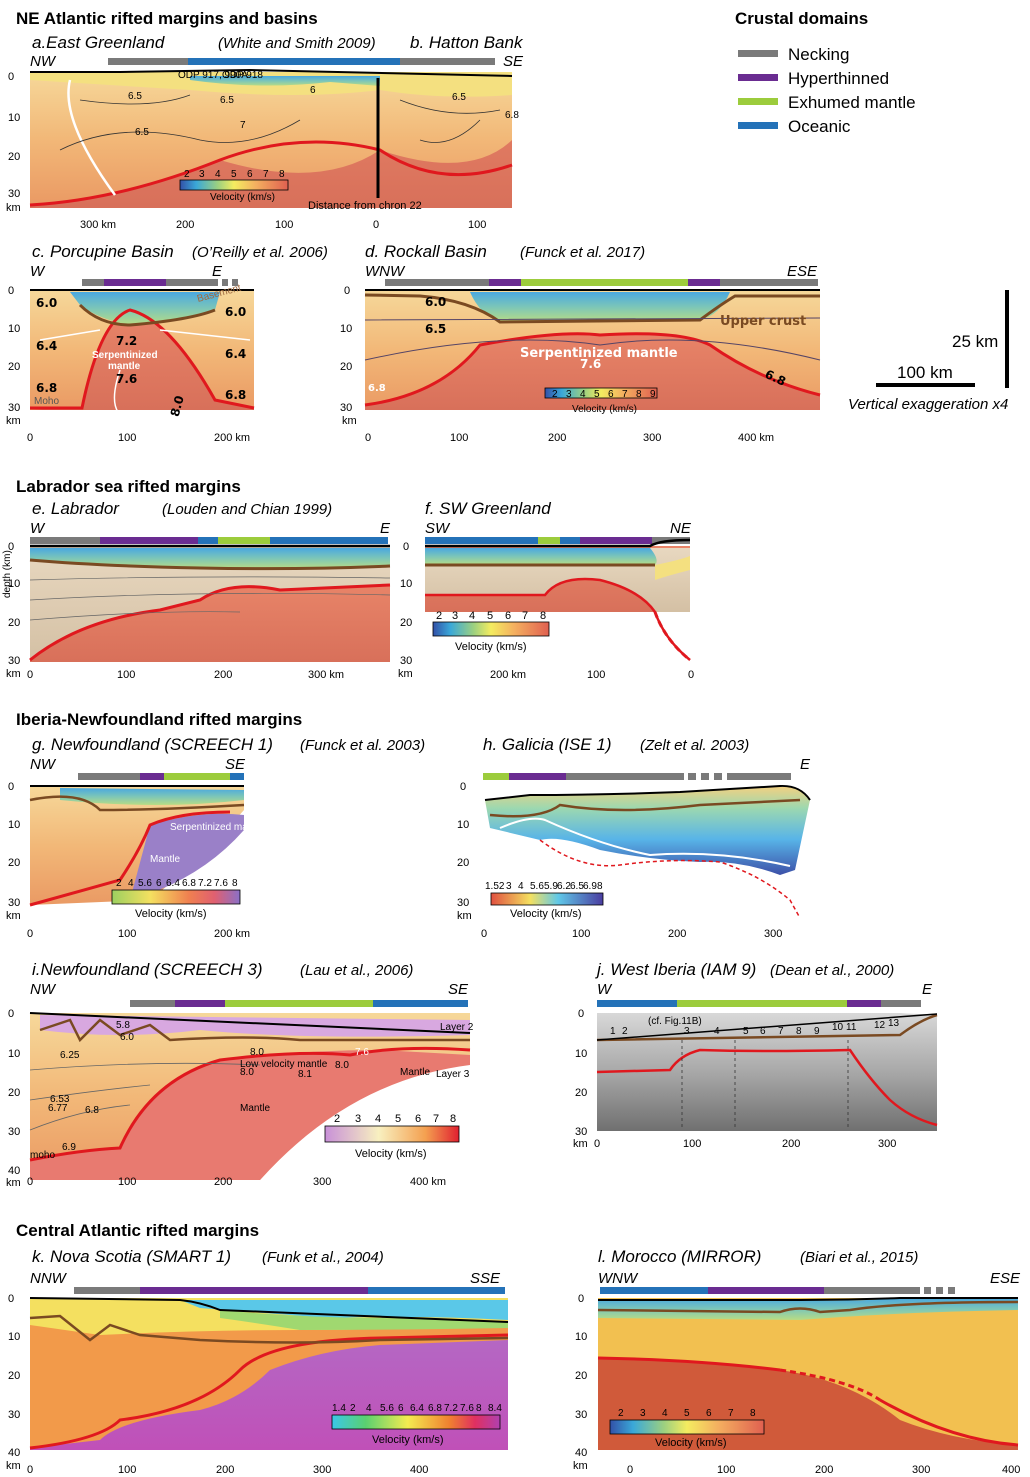 The width and height of the screenshot is (1030, 1477). Describe the element at coordinates (92, 137) in the screenshot. I see `coast-boundary` at that location.